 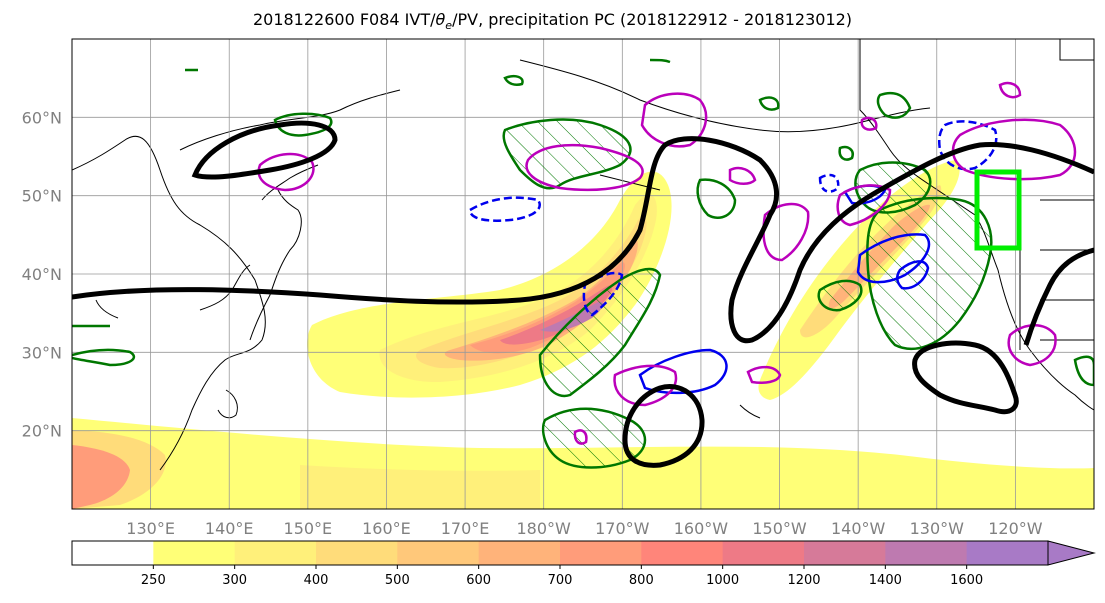 I want to click on colorbar-label-6: 800, so click(x=641, y=580).